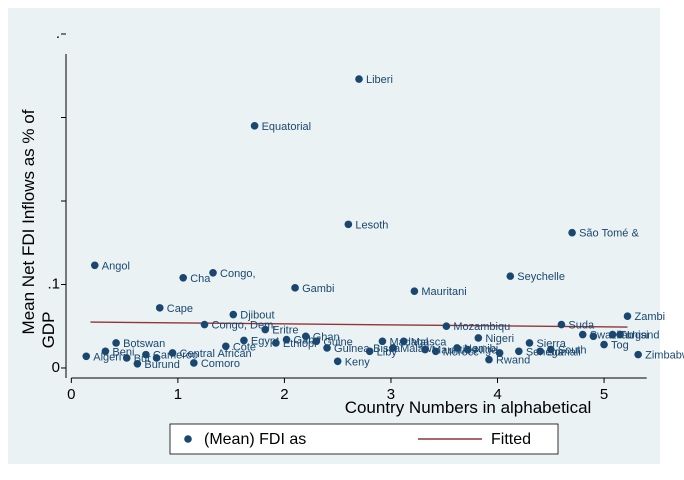 The width and height of the screenshot is (684, 480). I want to click on data-point-label: Comoro, so click(220, 364).